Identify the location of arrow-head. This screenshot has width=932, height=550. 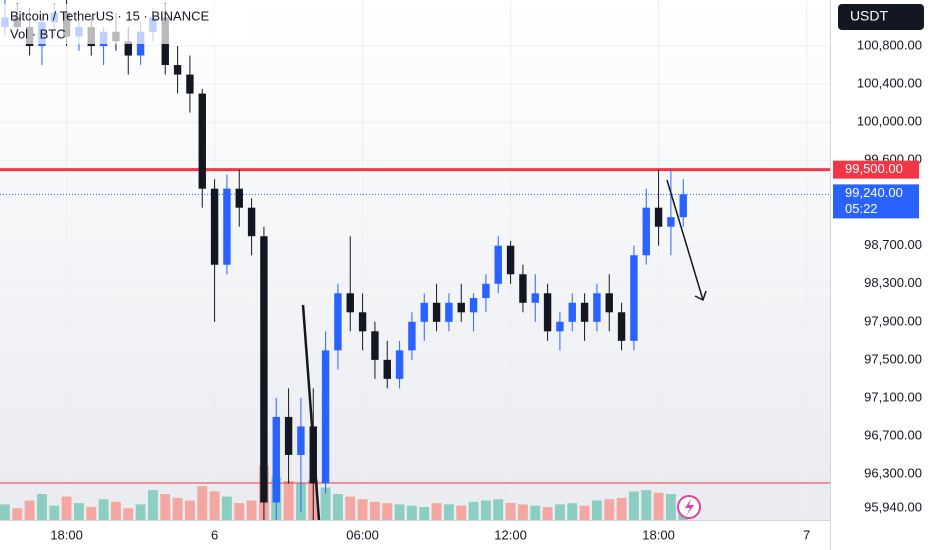
(700, 296).